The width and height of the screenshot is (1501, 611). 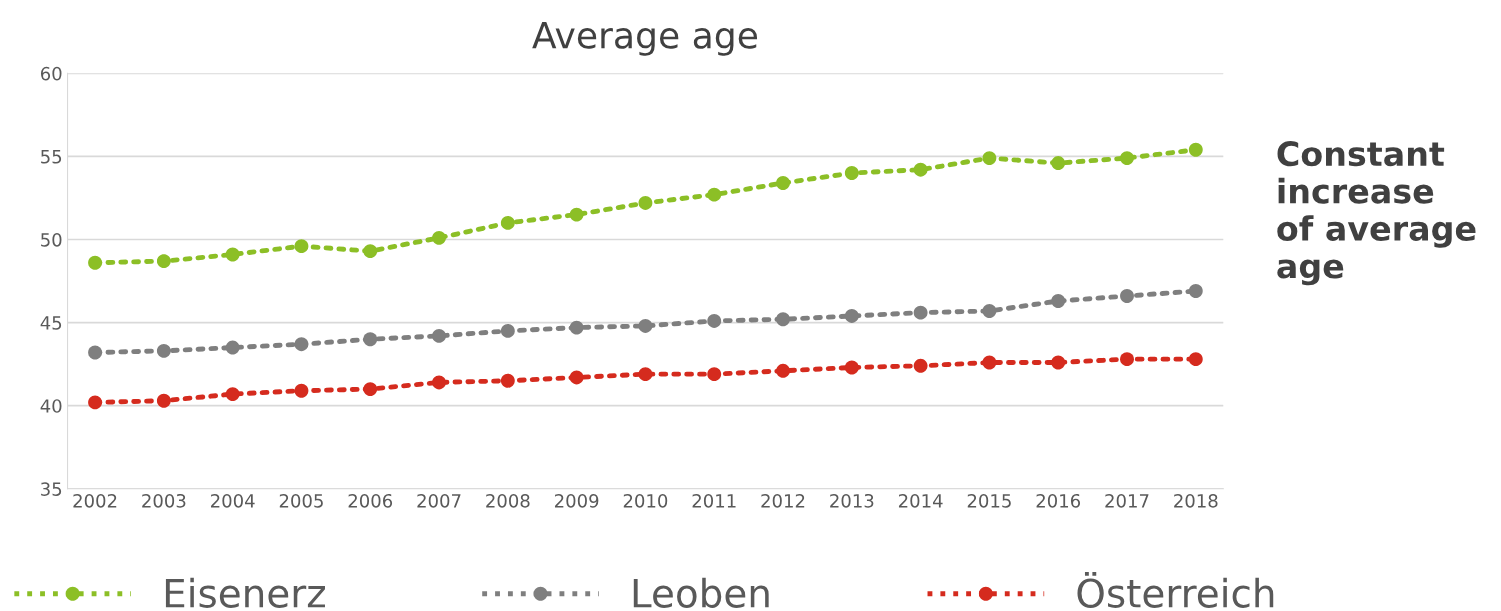 I want to click on legend-label: Österreich, so click(x=1175, y=589).